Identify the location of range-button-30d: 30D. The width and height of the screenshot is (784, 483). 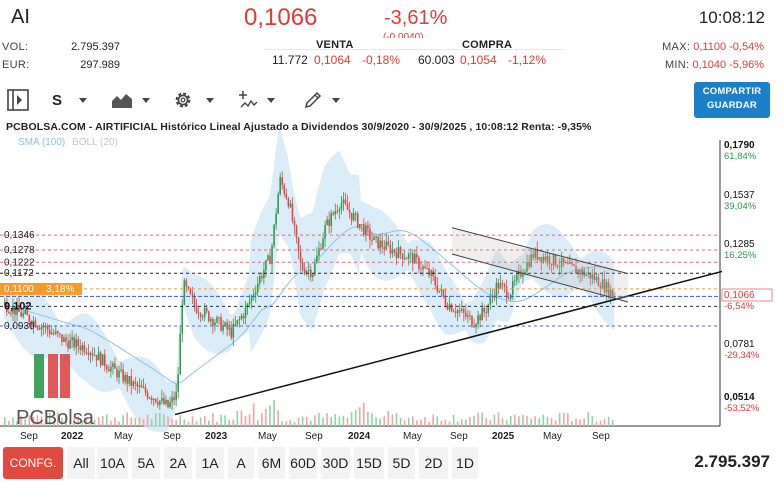
(335, 463).